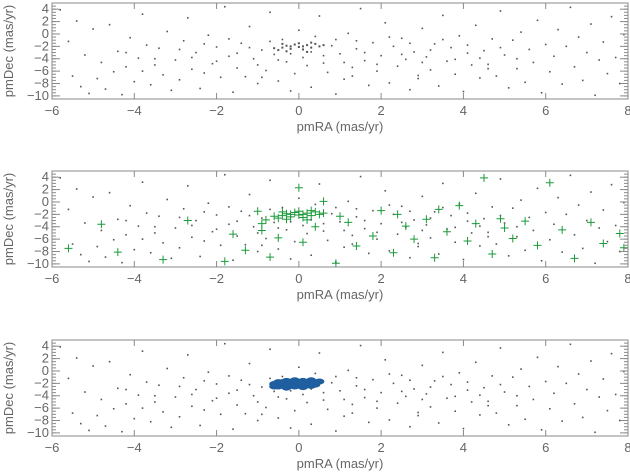  Describe the element at coordinates (8, 51) in the screenshot. I see `y-axis-label: pmDec (mas/yr)` at that location.